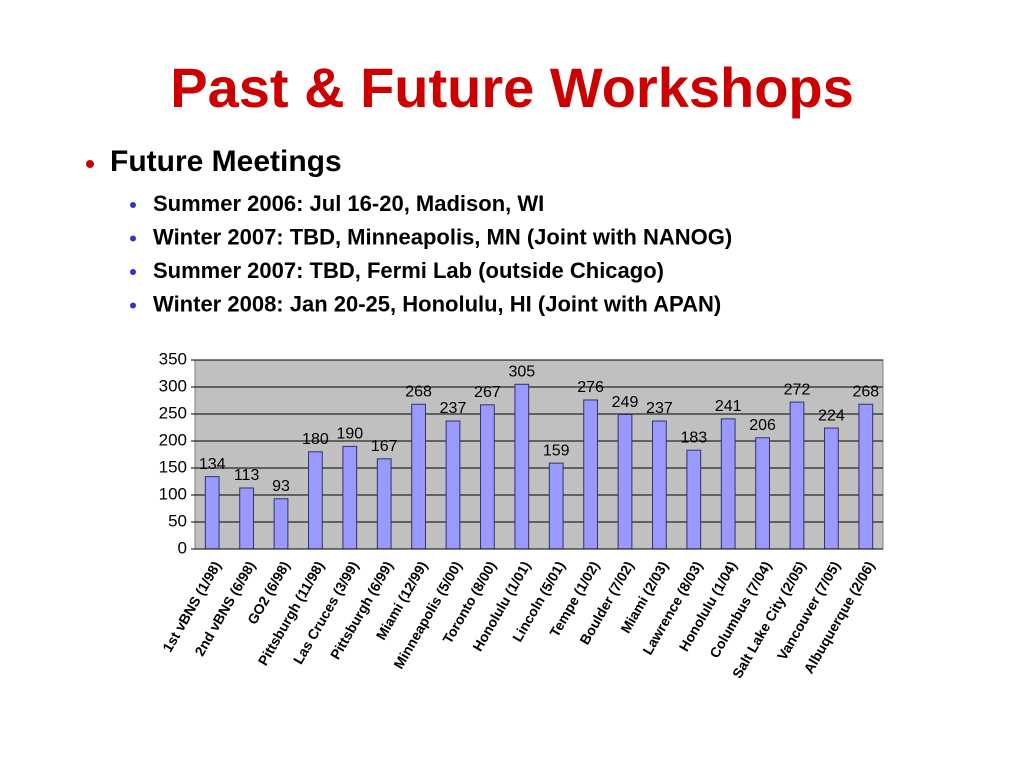 The image size is (1024, 768). I want to click on value-label: 183, so click(693, 437).